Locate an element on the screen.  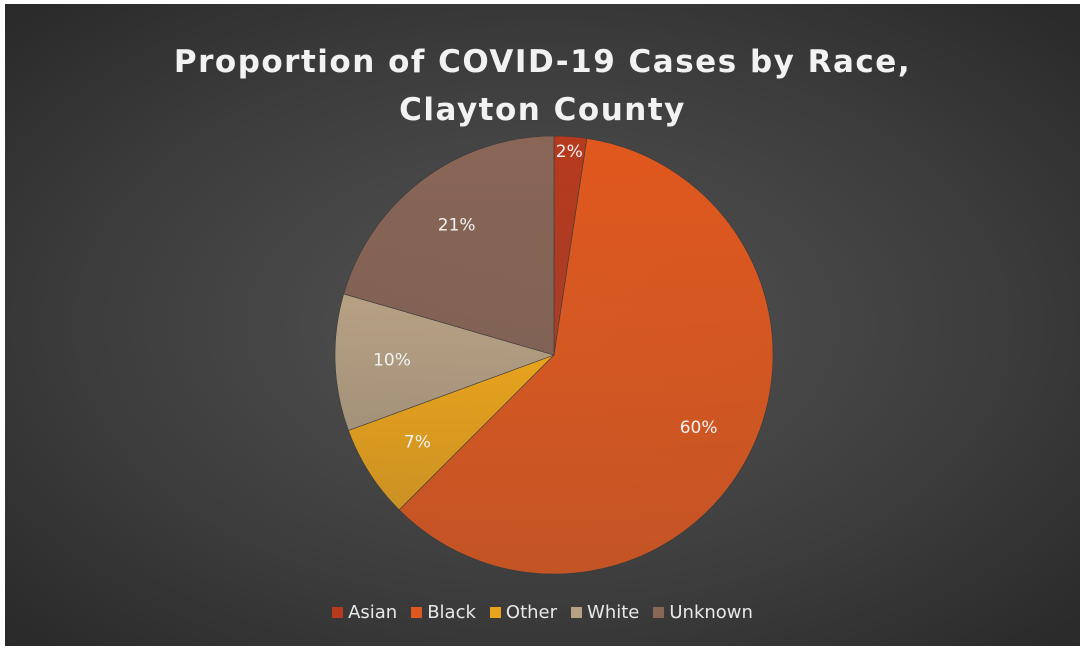
legend-swatch-white is located at coordinates (577, 612).